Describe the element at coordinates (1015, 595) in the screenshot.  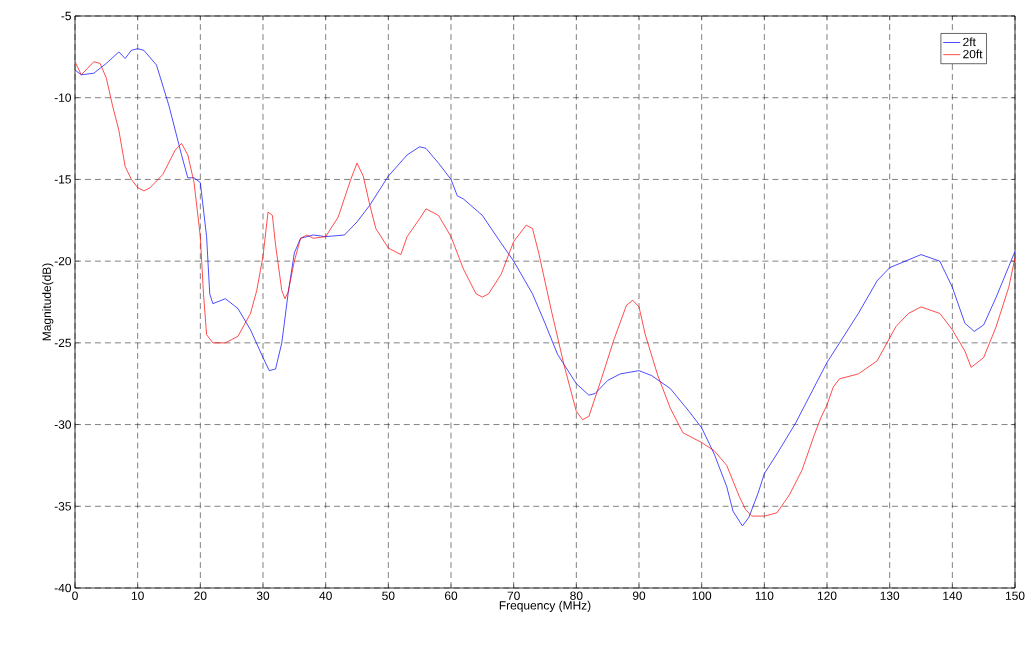
I see `x-tick-label: 150` at that location.